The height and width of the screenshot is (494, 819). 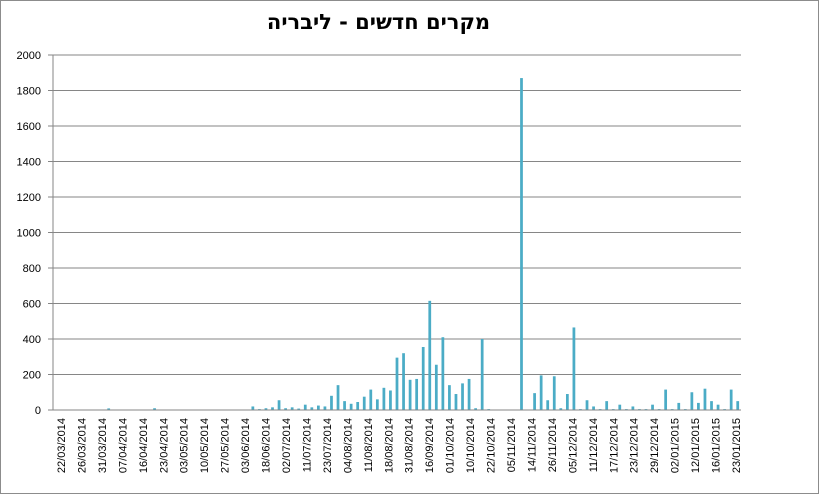 I want to click on x-tick-label: 23/07/2014, so click(x=328, y=445).